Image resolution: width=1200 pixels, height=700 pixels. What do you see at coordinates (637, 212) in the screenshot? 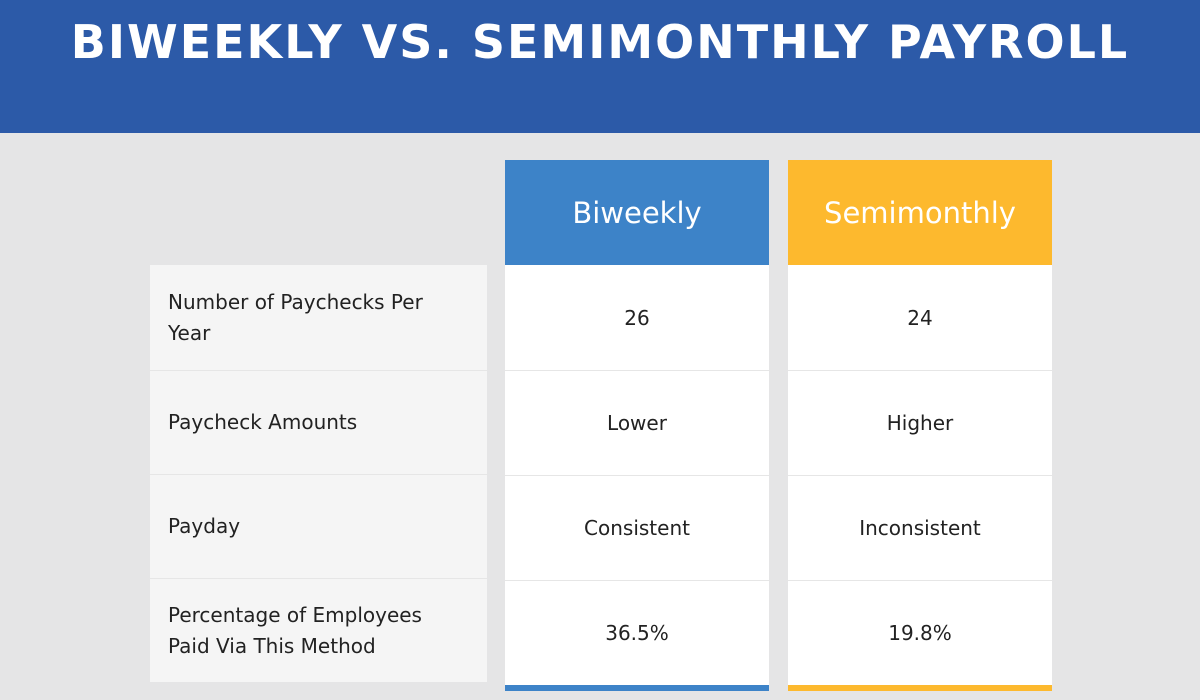
I see `biweekly-column-header: Biweekly` at bounding box center [637, 212].